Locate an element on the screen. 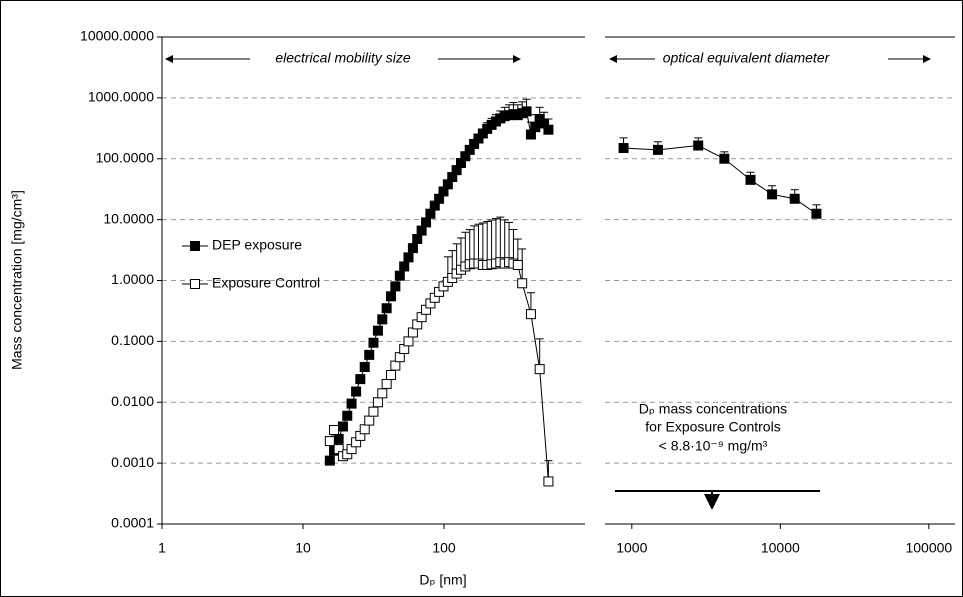 Image resolution: width=963 pixels, height=597 pixels. y-tick-label: 0.0001 is located at coordinates (132, 523).